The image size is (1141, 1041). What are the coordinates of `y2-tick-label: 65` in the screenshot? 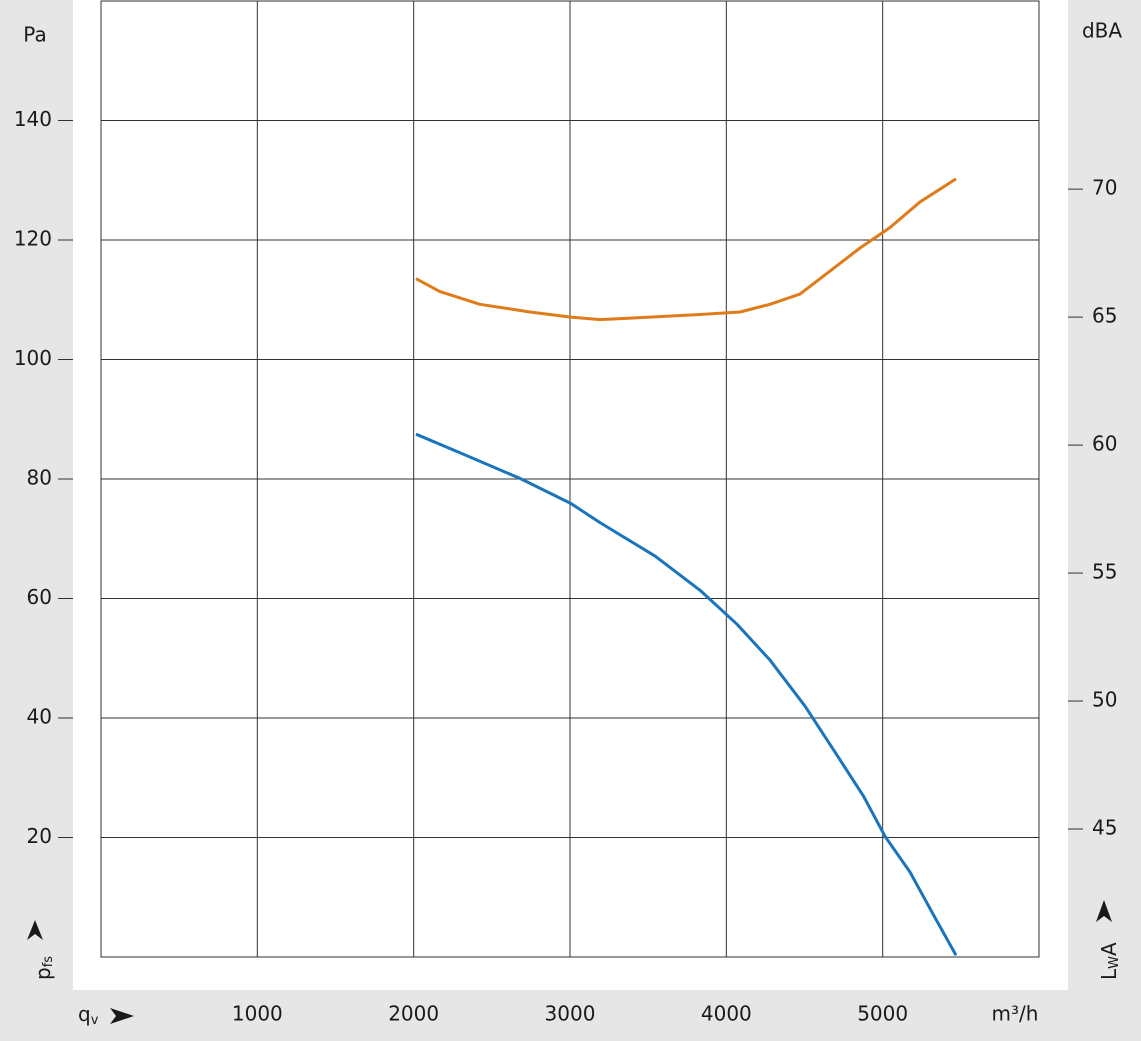 It's located at (1104, 316).